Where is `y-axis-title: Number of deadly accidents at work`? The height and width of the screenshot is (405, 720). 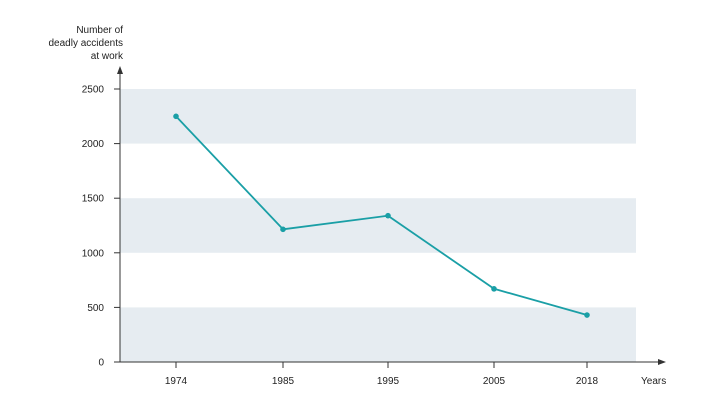
y-axis-title: Number of deadly accidents at work is located at coordinates (86, 43).